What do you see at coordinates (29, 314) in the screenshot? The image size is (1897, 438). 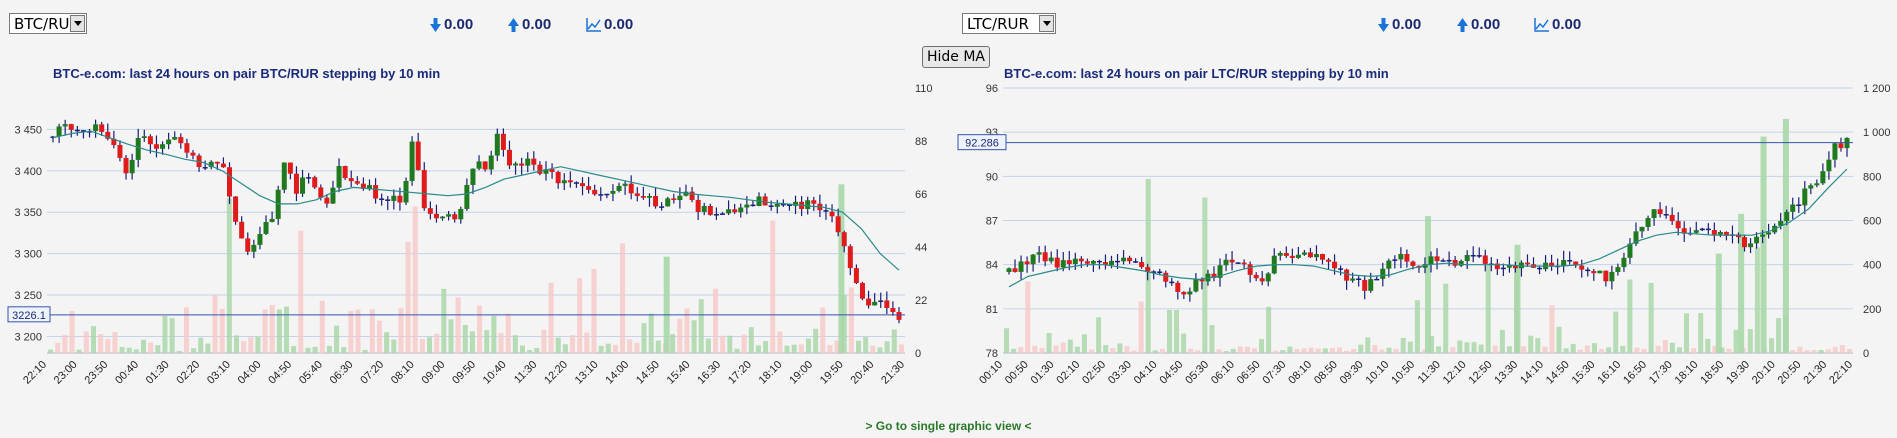 I see `price-marker-box` at bounding box center [29, 314].